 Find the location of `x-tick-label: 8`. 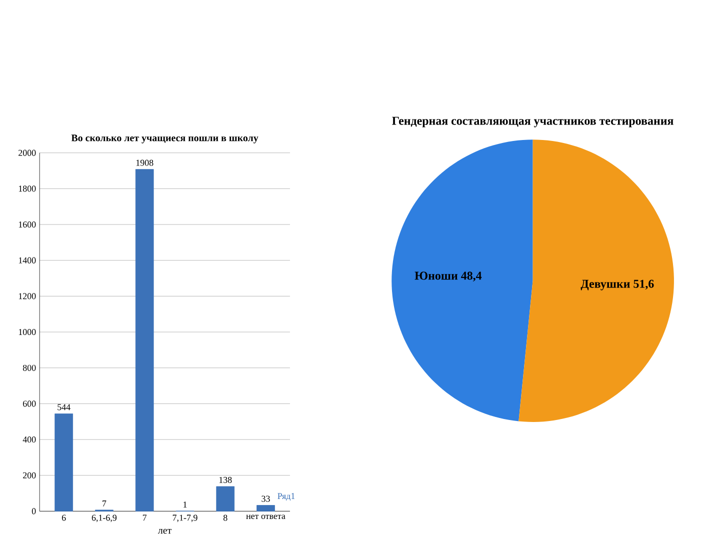

x-tick-label: 8 is located at coordinates (225, 517).